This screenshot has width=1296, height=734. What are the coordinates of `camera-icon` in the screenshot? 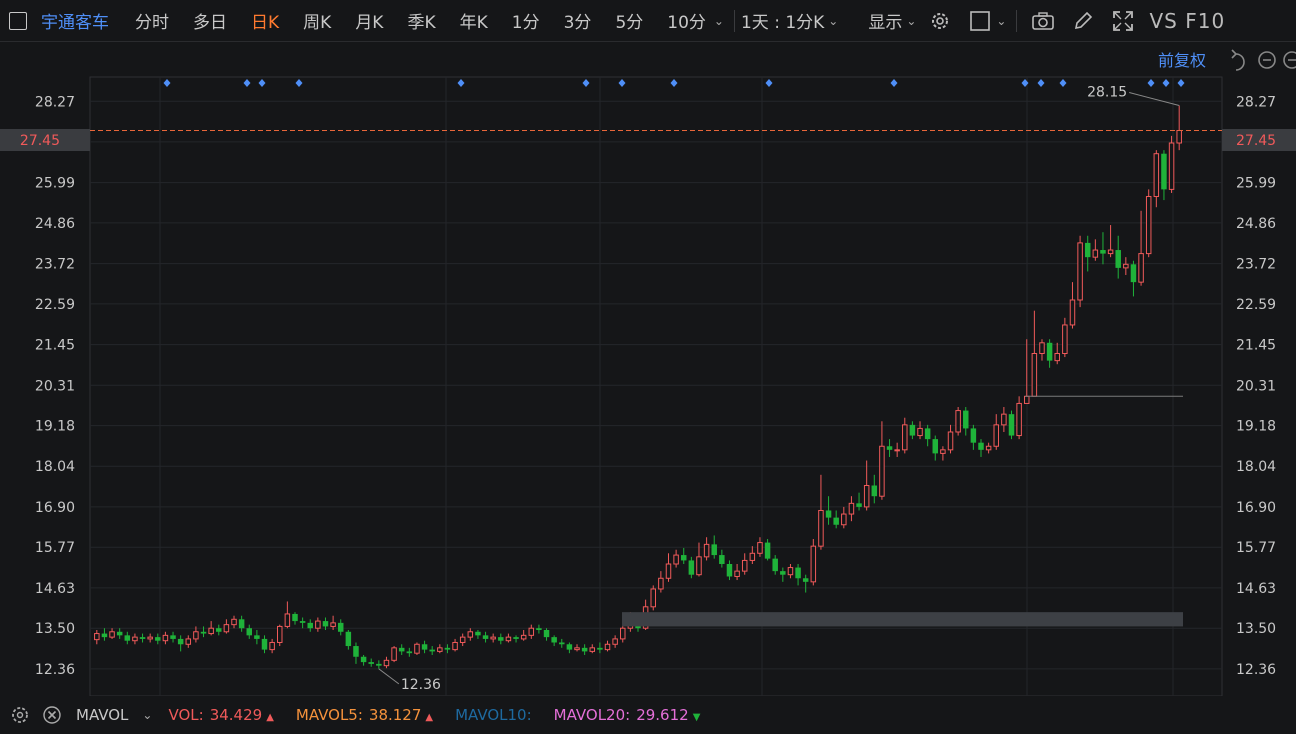 It's located at (1043, 21).